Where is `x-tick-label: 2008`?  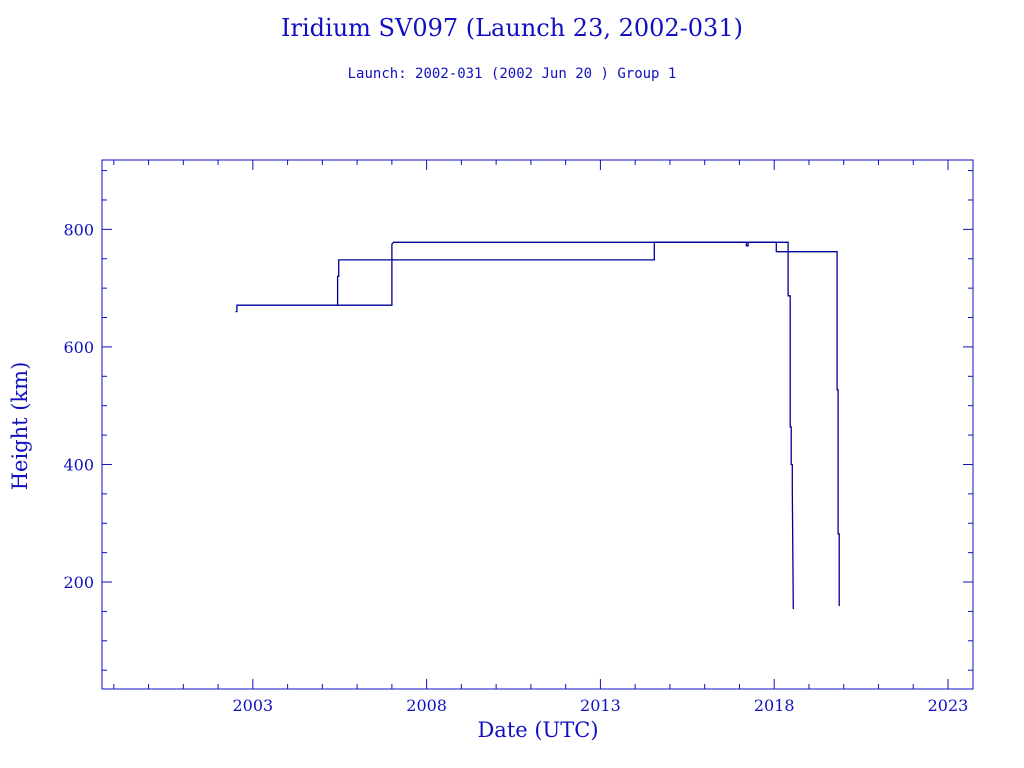
x-tick-label: 2008 is located at coordinates (426, 705).